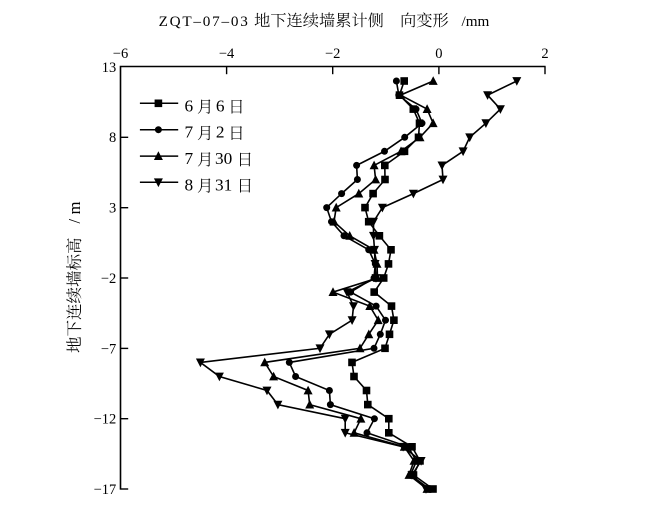  I want to click on svg-text: −7, so click(108, 349).